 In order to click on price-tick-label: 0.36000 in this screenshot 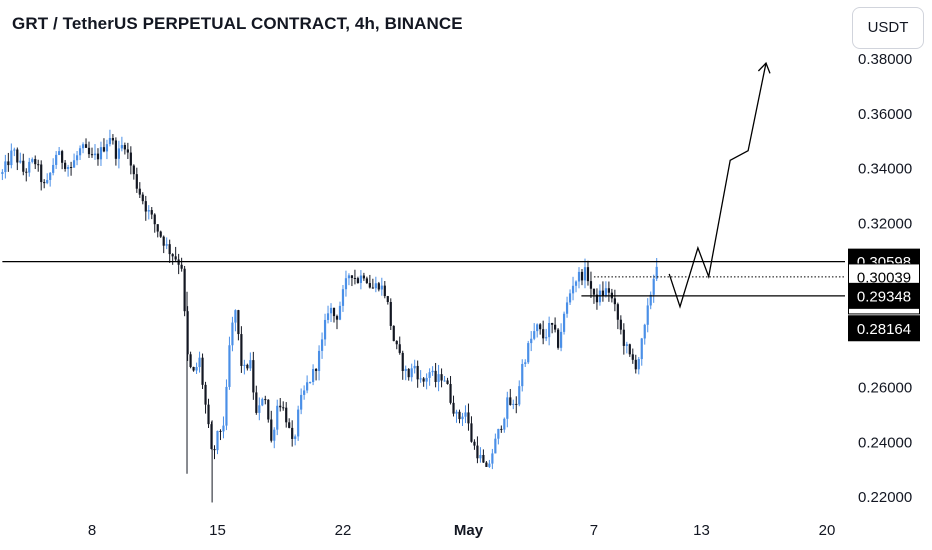, I will do `click(885, 114)`.